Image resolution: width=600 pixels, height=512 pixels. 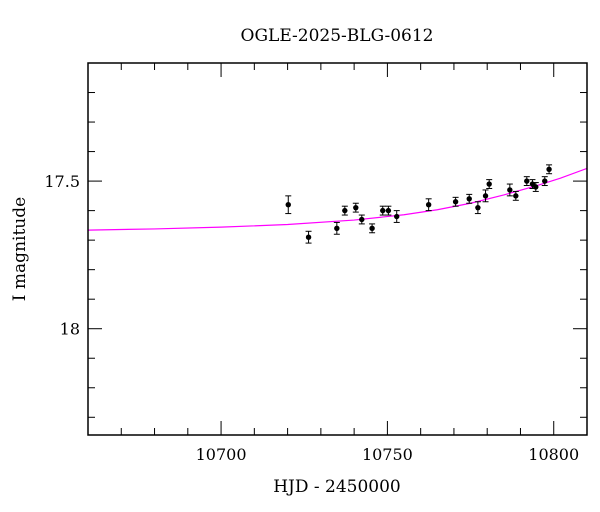 What do you see at coordinates (221, 454) in the screenshot?
I see `x-tick-label: 10700` at bounding box center [221, 454].